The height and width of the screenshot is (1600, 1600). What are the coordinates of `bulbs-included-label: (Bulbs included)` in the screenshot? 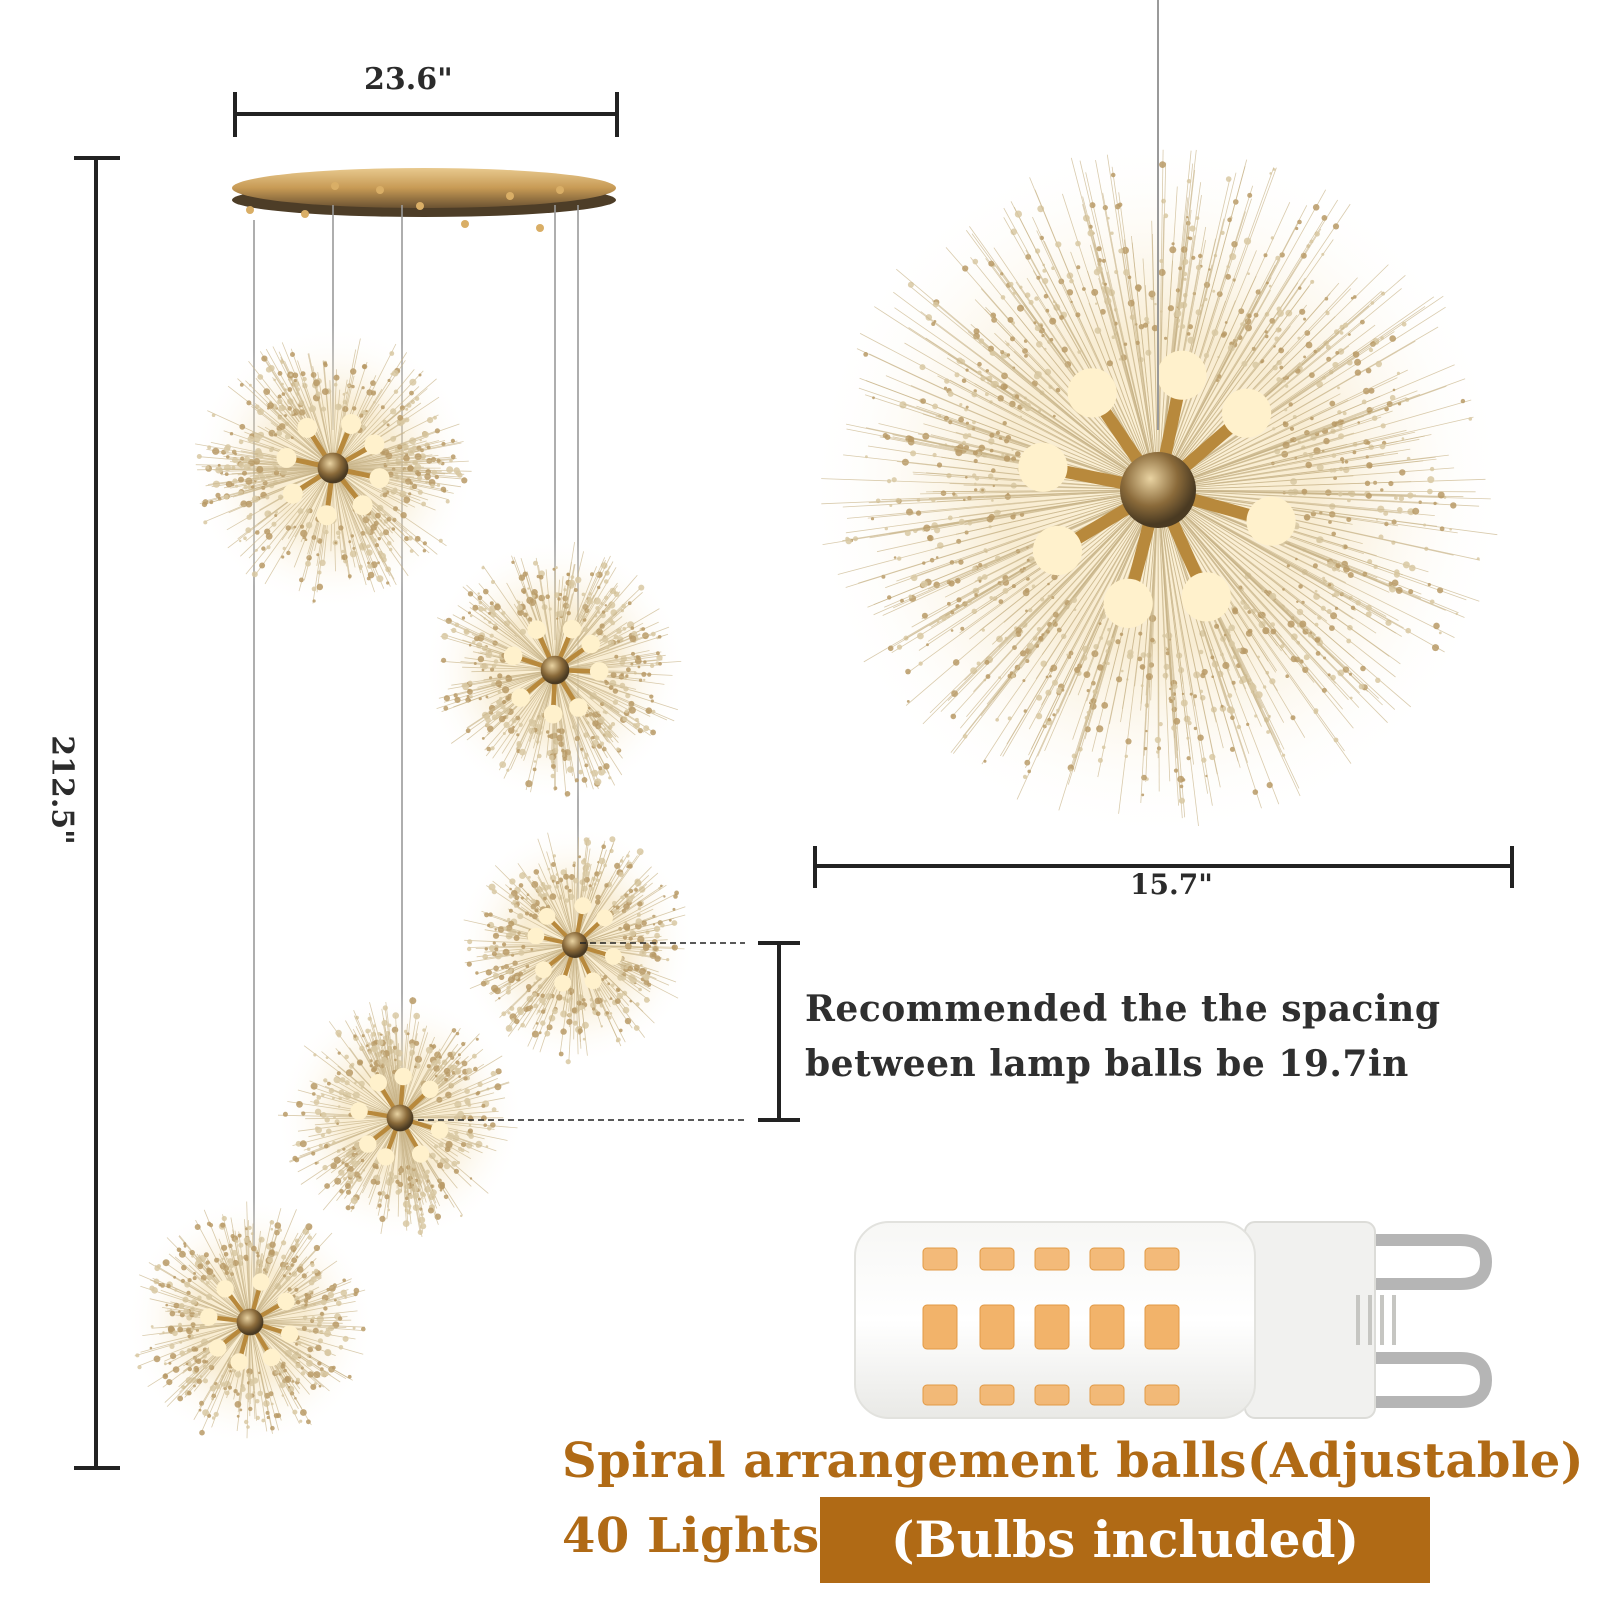 It's located at (1125, 1539).